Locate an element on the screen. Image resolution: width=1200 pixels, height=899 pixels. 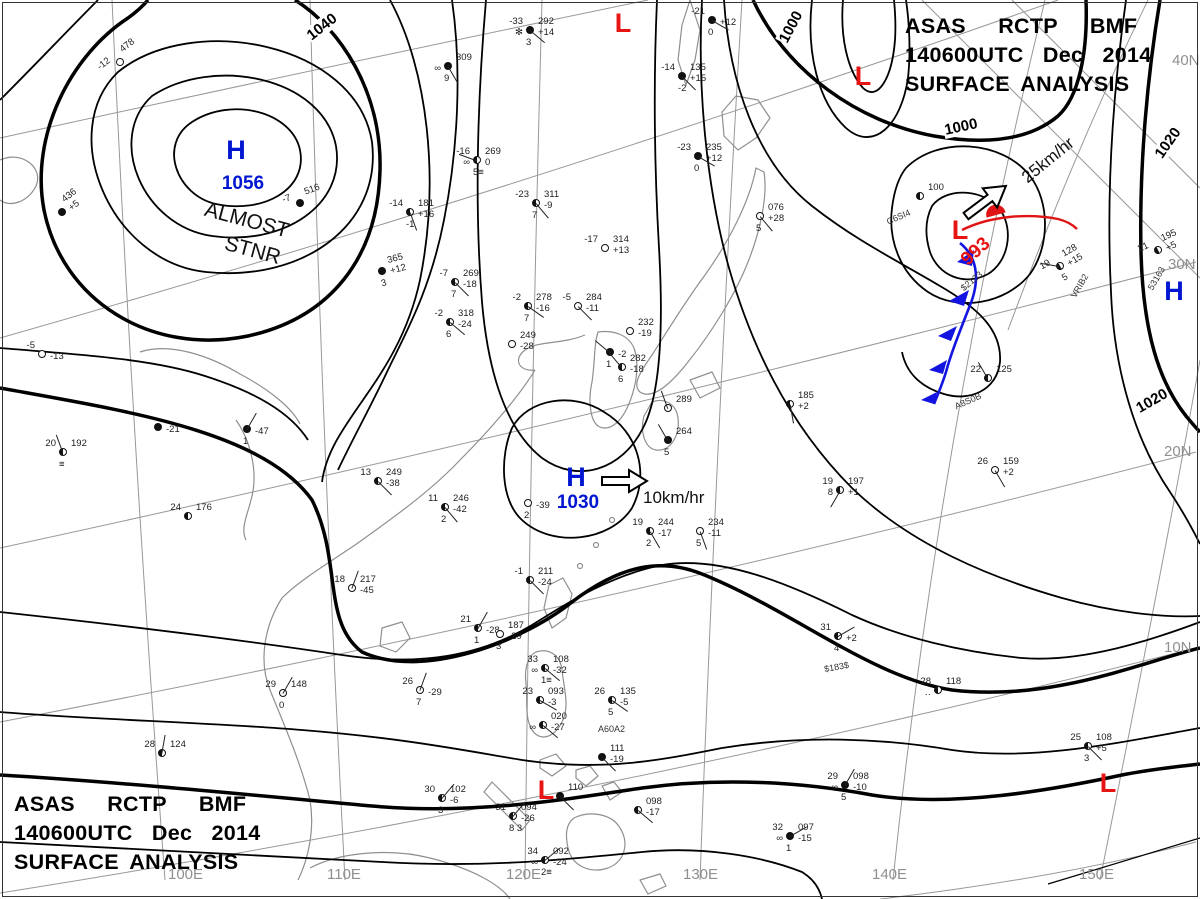
chart-type: SURFACE ANALYSIS is located at coordinates (126, 862).